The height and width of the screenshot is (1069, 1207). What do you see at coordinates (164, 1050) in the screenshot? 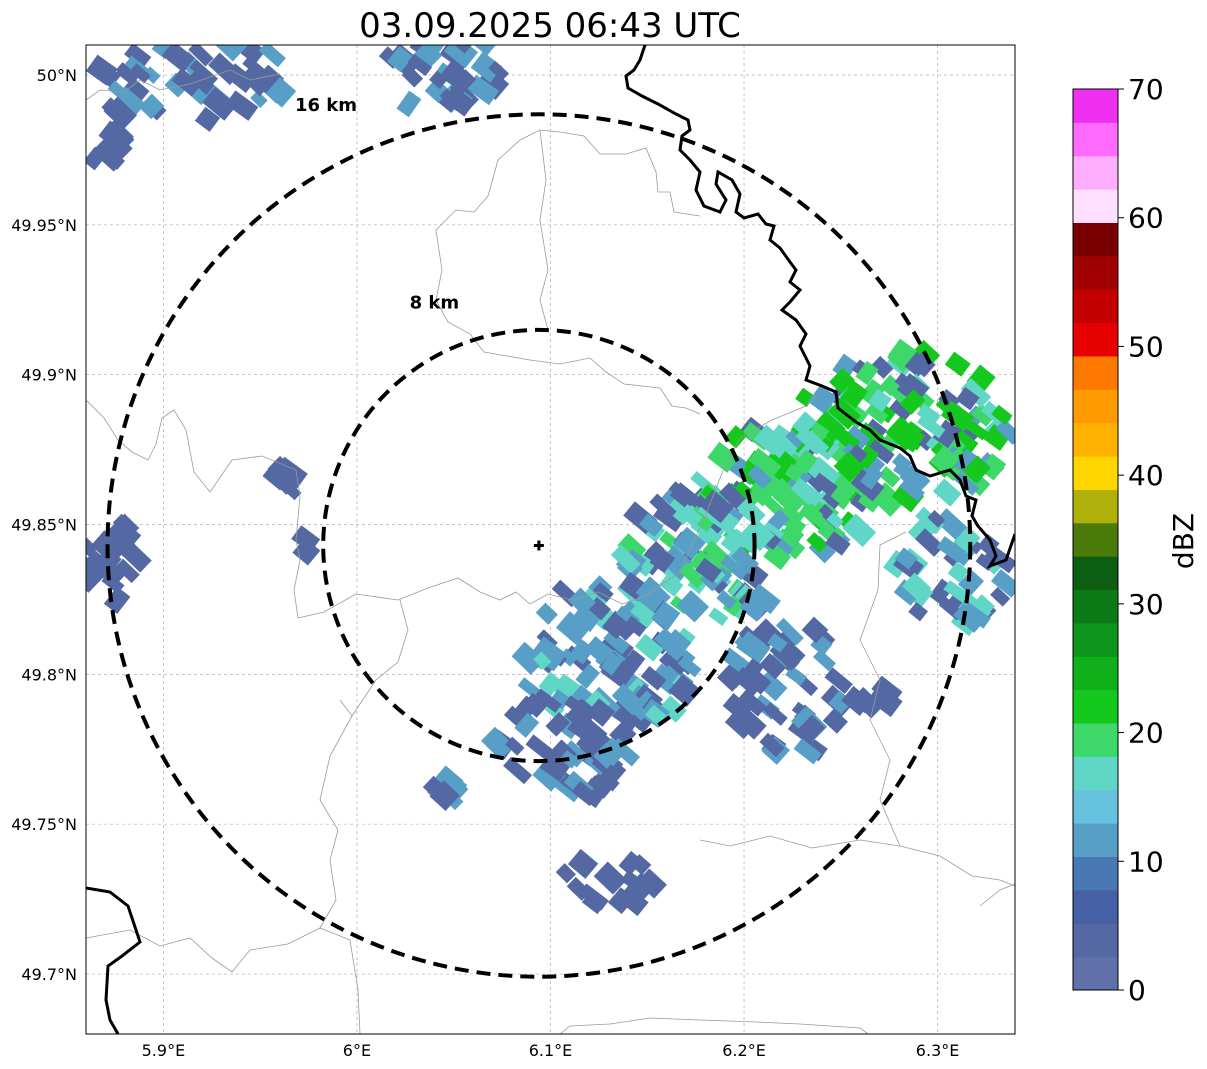
I see `lon-tick-label: 5.9°E` at bounding box center [164, 1050].